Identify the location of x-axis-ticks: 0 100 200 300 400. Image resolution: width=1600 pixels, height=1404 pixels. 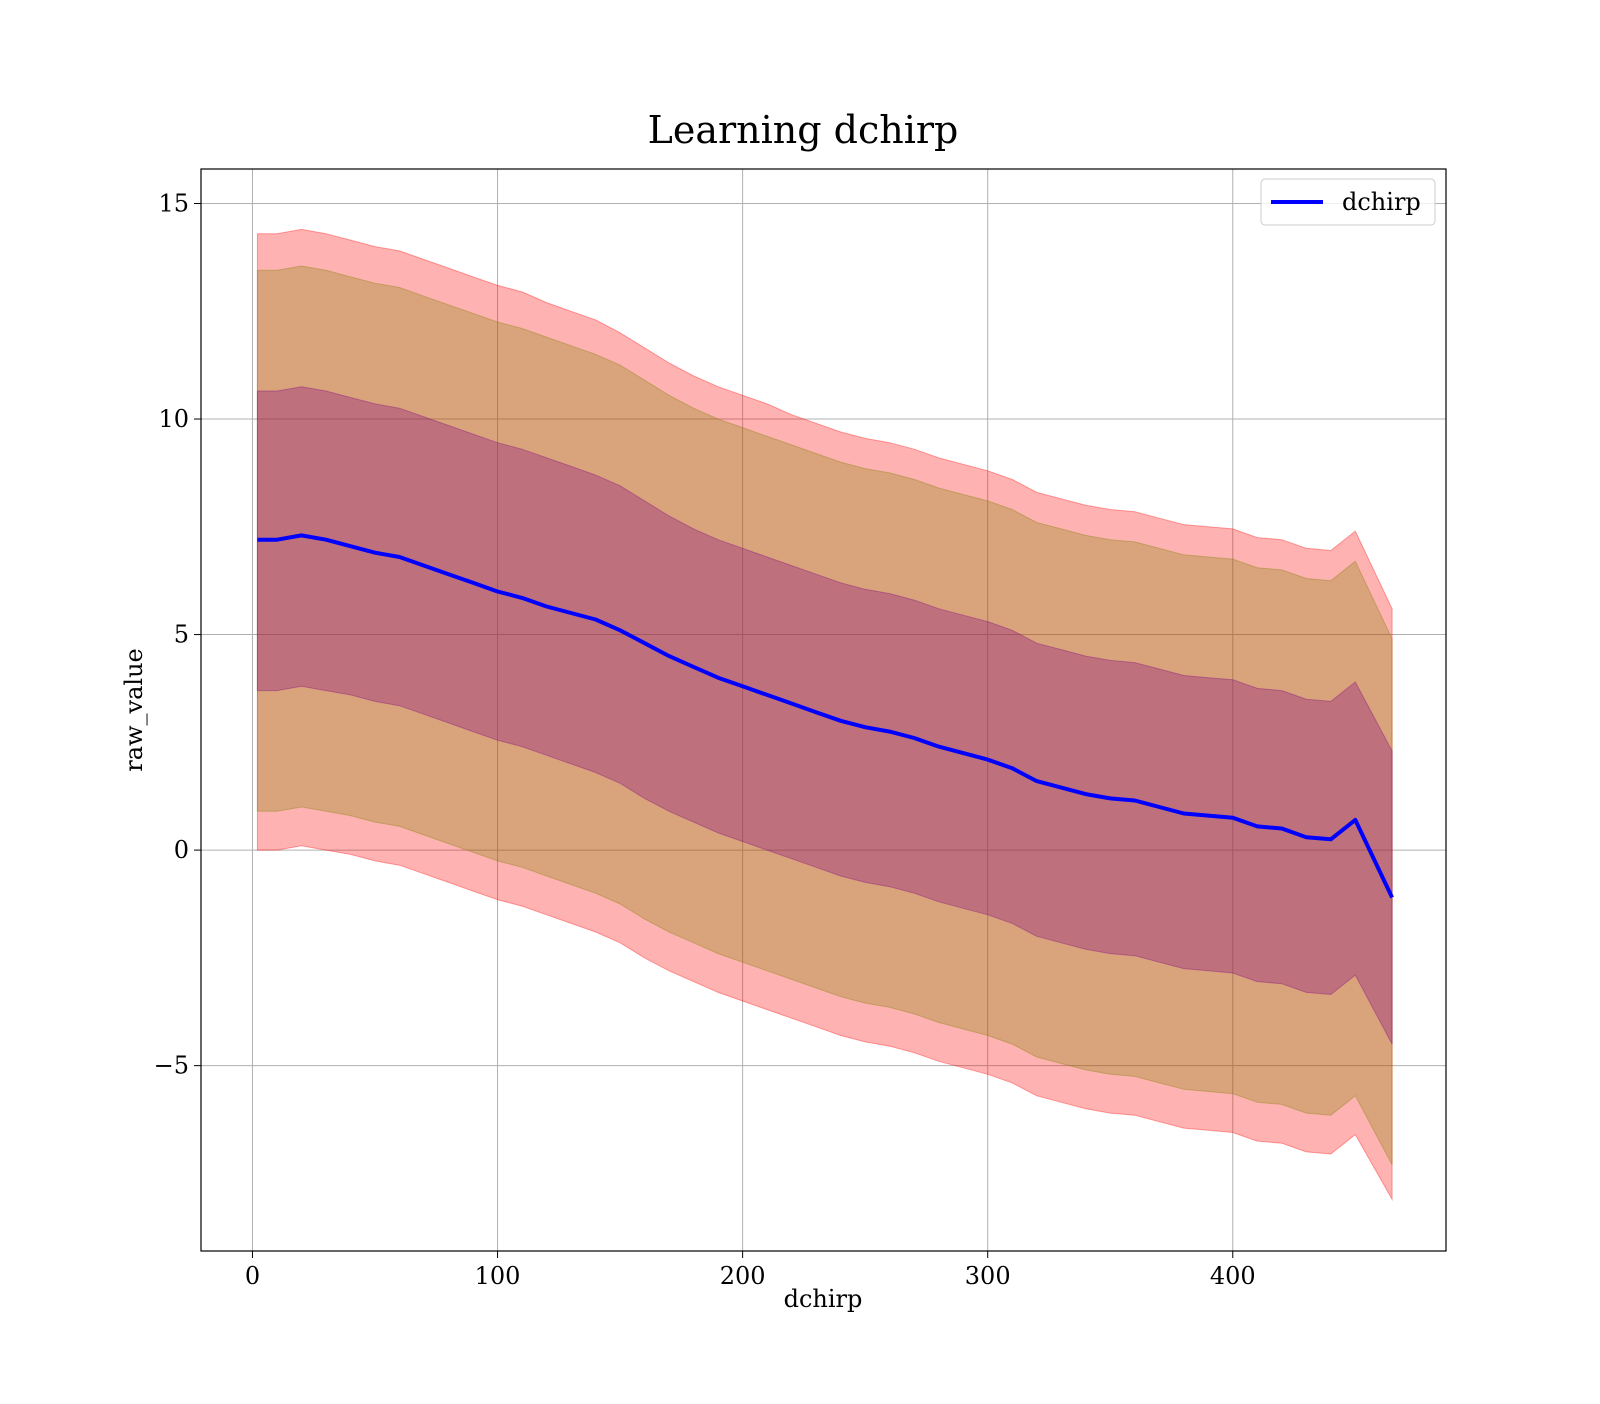
(750, 1270).